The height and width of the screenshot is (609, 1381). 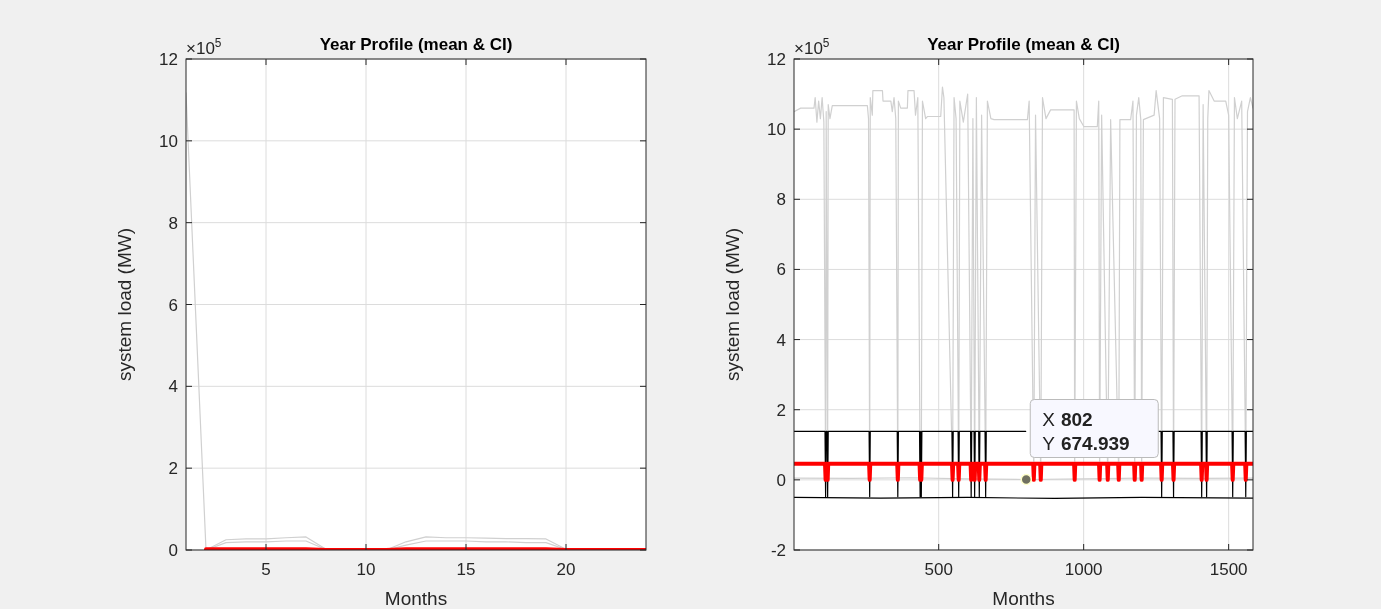 I want to click on x-tick-label: 1000, so click(x=1083, y=569).